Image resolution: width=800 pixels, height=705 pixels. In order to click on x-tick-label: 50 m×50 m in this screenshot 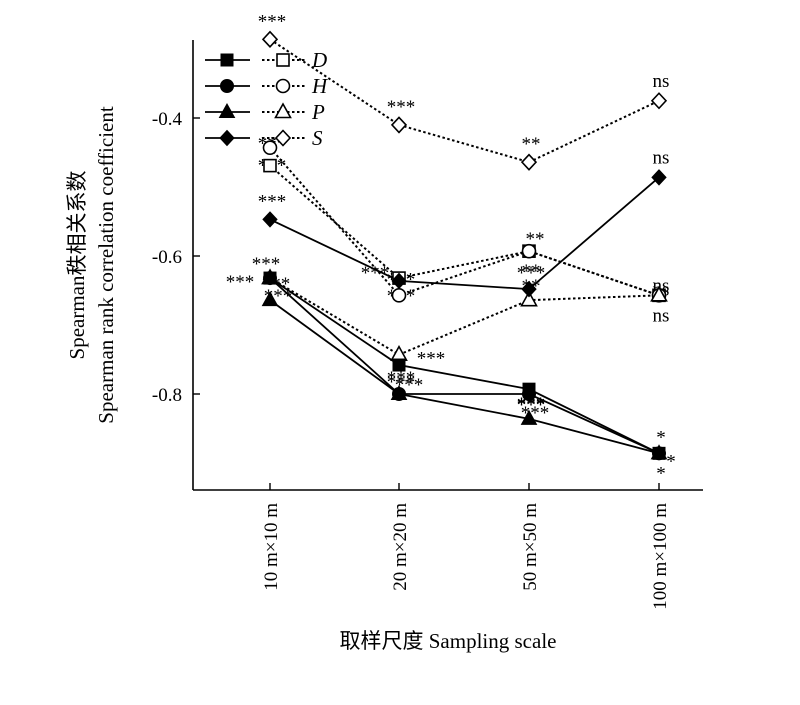, I will do `click(530, 547)`.